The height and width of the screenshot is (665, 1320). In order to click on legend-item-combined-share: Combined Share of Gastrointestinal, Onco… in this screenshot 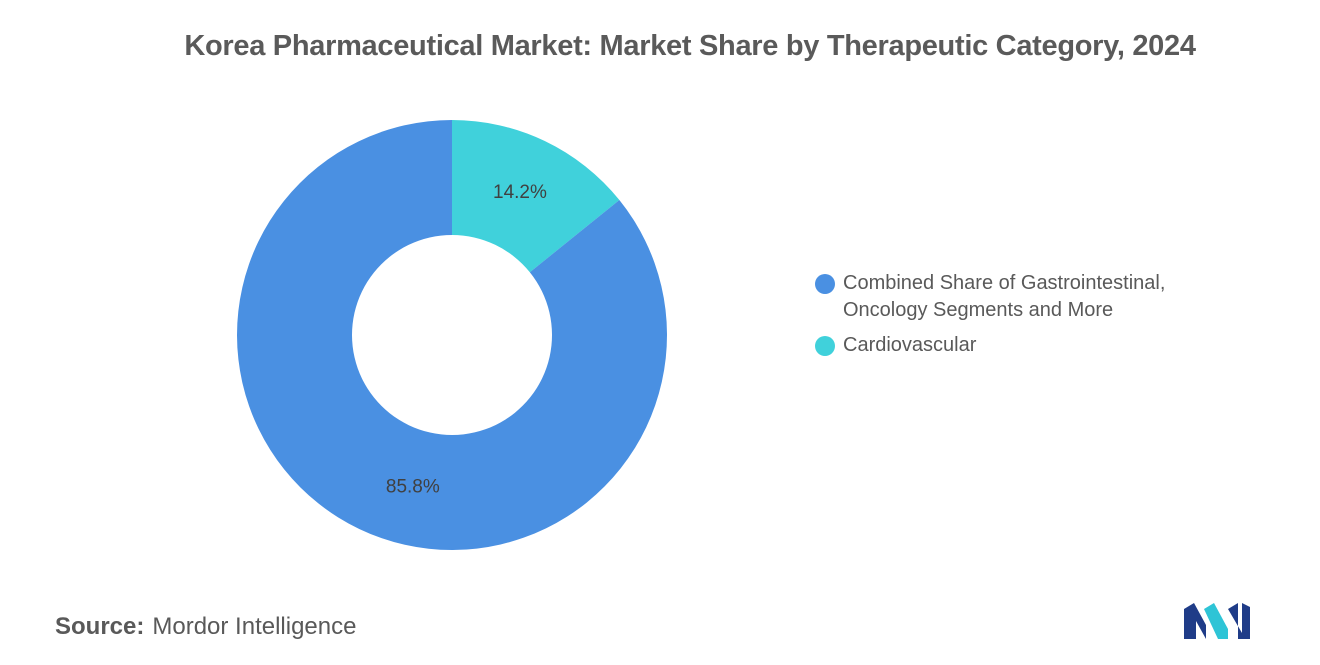, I will do `click(1025, 297)`.